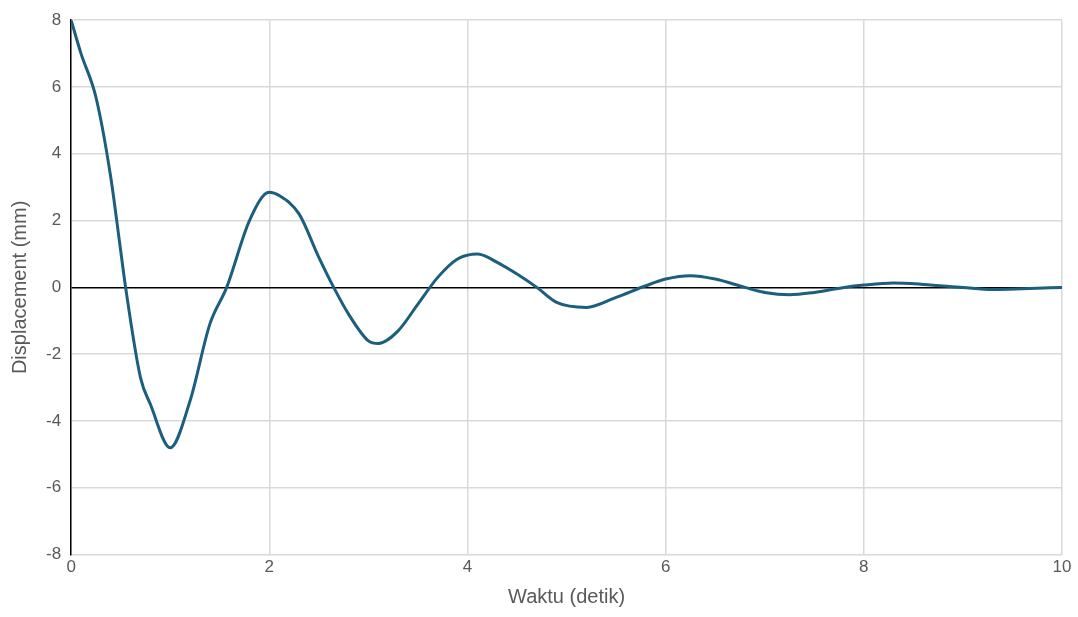  What do you see at coordinates (665, 567) in the screenshot?
I see `x-tick-label: 6` at bounding box center [665, 567].